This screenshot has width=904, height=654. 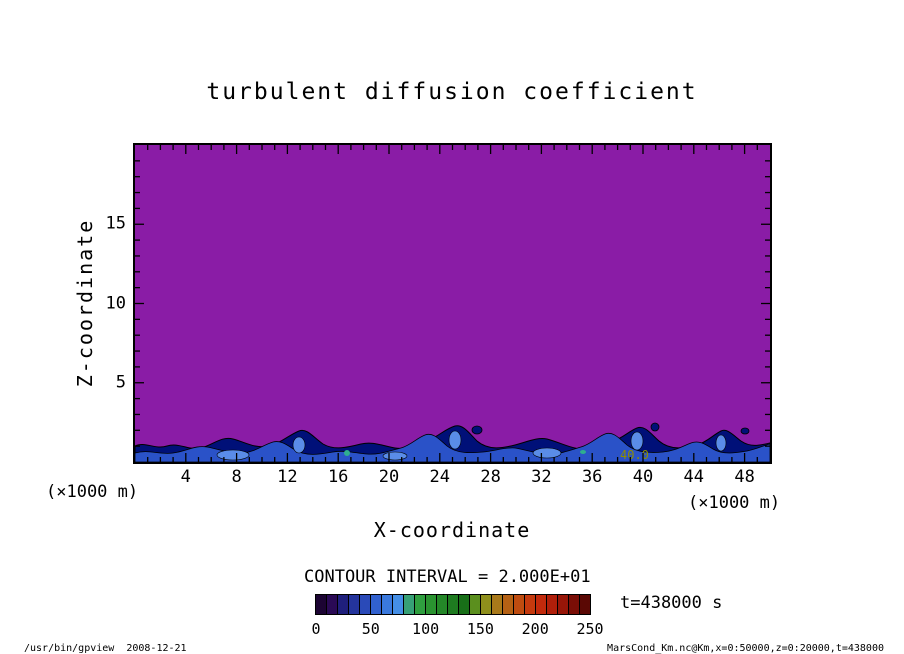 What do you see at coordinates (535, 629) in the screenshot?
I see `colorbar-tick-label: 200` at bounding box center [535, 629].